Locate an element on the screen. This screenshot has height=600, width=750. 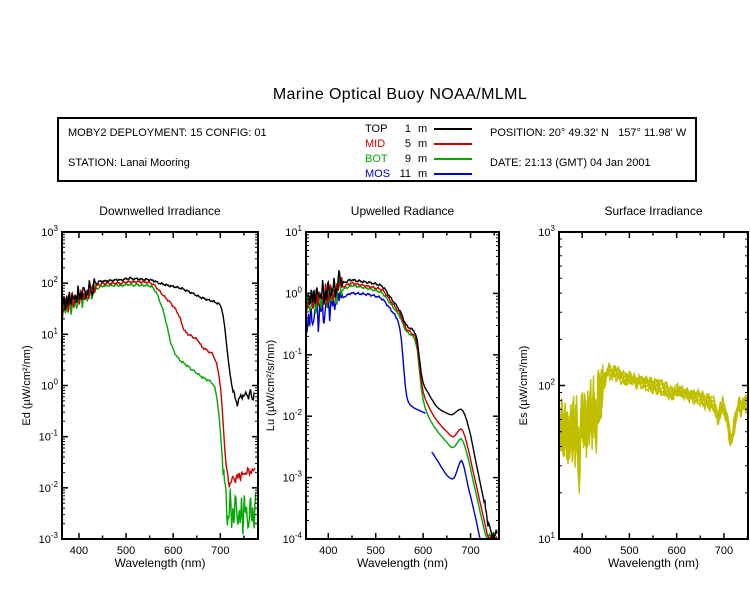
y-axis-label: Ed (µW/cm²/nm) is located at coordinates (27, 385).